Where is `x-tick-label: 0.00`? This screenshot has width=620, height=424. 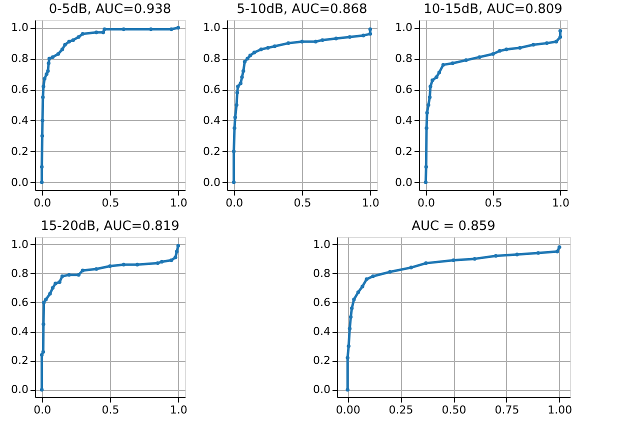 x-tick-label: 0.00 is located at coordinates (348, 410).